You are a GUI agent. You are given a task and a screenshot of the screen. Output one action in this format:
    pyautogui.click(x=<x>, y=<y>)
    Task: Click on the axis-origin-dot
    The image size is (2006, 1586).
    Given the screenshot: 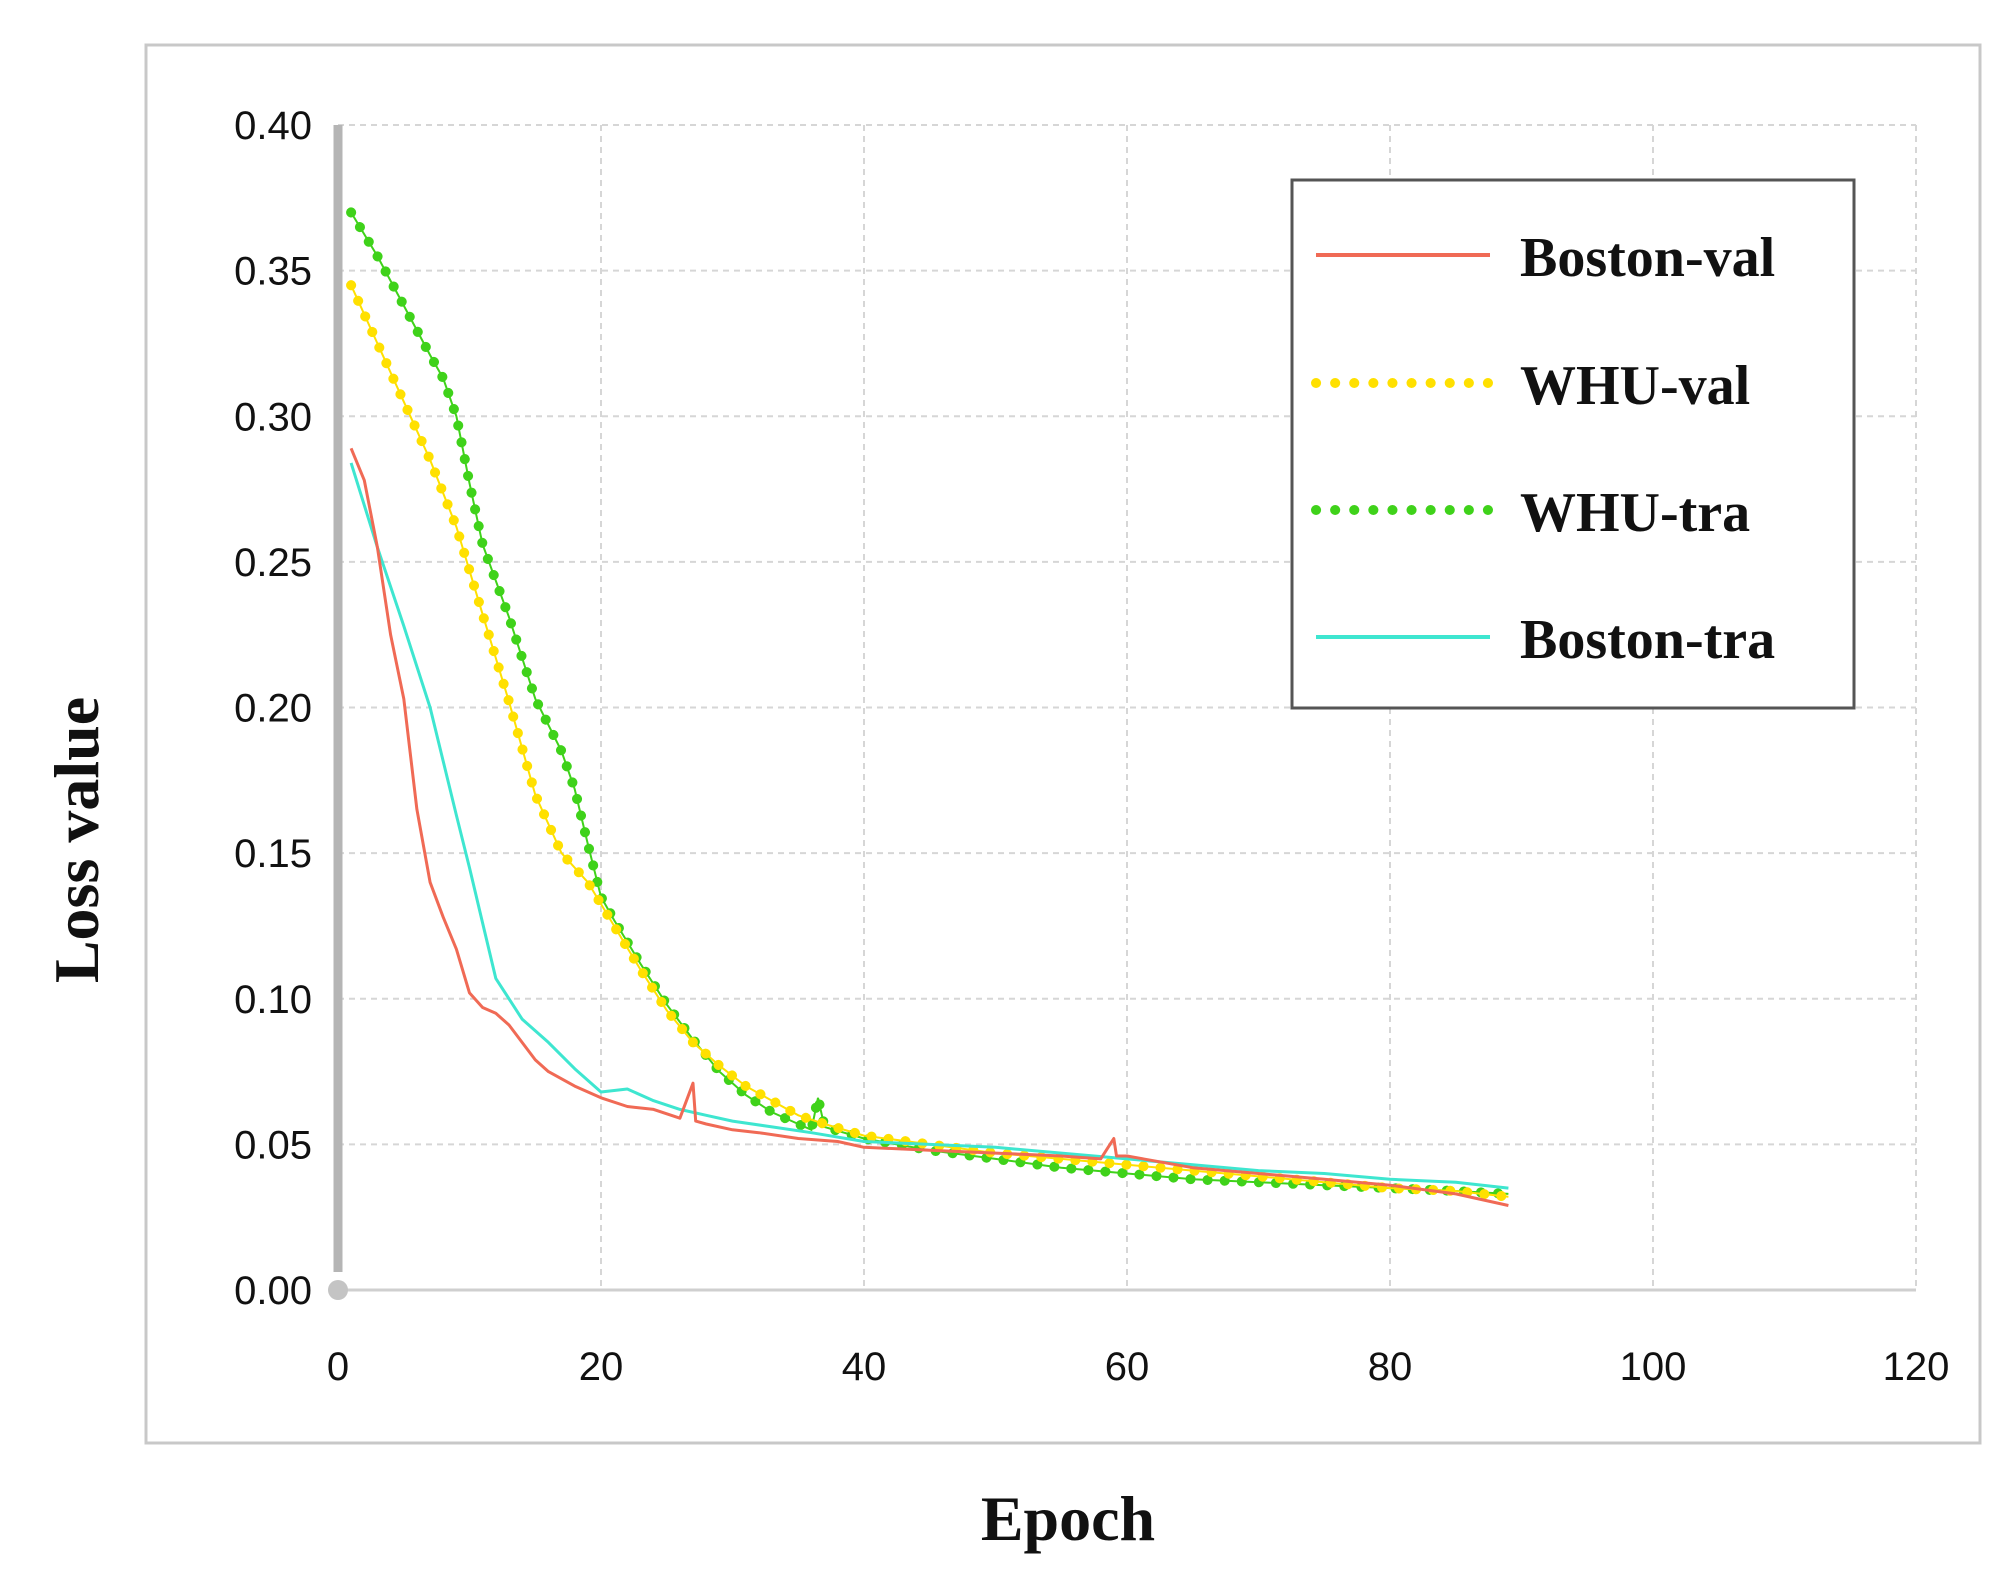 What is the action you would take?
    pyautogui.click(x=338, y=1290)
    